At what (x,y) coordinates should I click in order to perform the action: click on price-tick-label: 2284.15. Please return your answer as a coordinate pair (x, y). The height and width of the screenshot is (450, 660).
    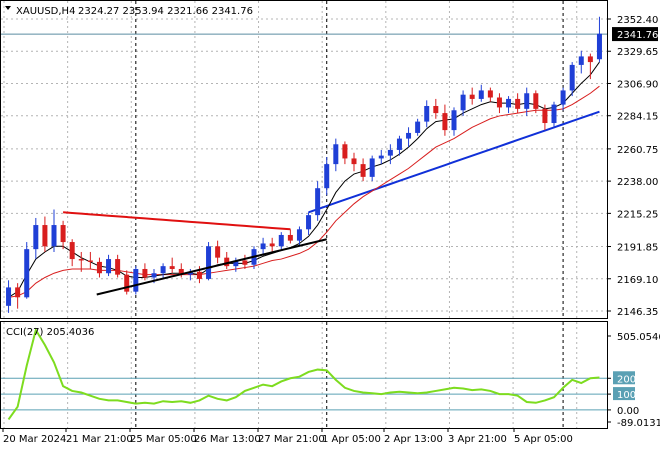
    Looking at the image, I should click on (637, 117).